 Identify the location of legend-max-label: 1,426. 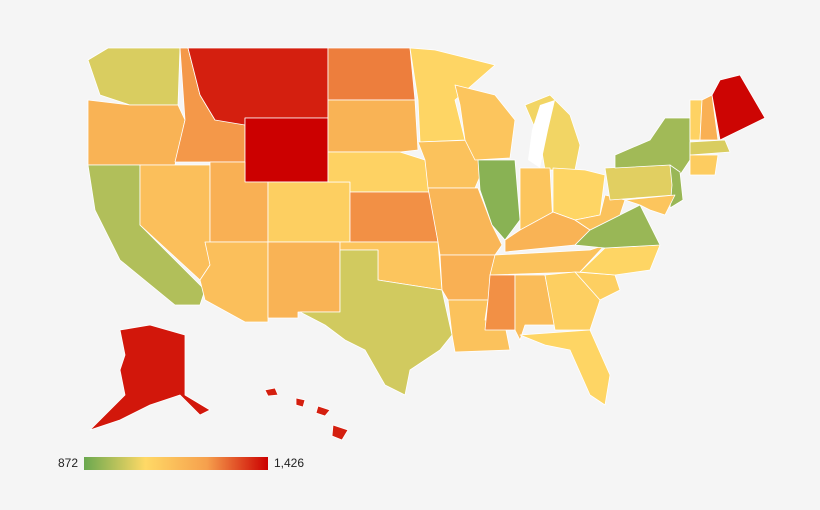
(289, 463).